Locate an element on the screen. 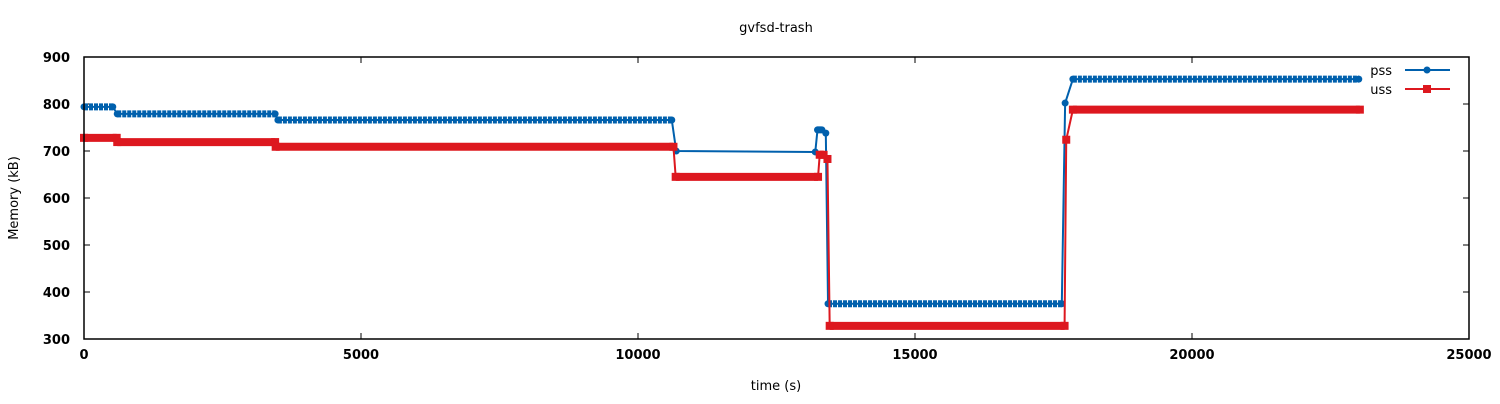 This screenshot has width=1500, height=404. y-axis-label: Memory (kB) is located at coordinates (14, 198).